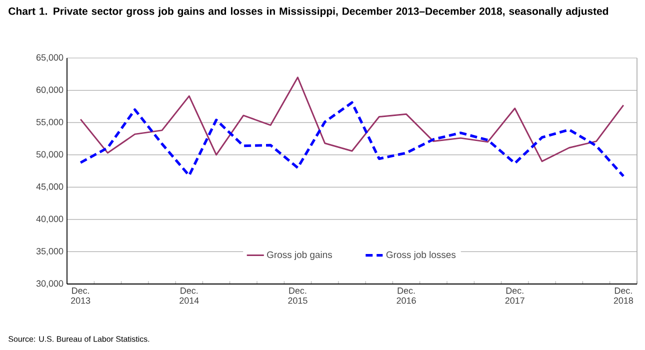 Image resolution: width=645 pixels, height=350 pixels. Describe the element at coordinates (298, 296) in the screenshot. I see `x-tick-label: Dec. 2015` at that location.